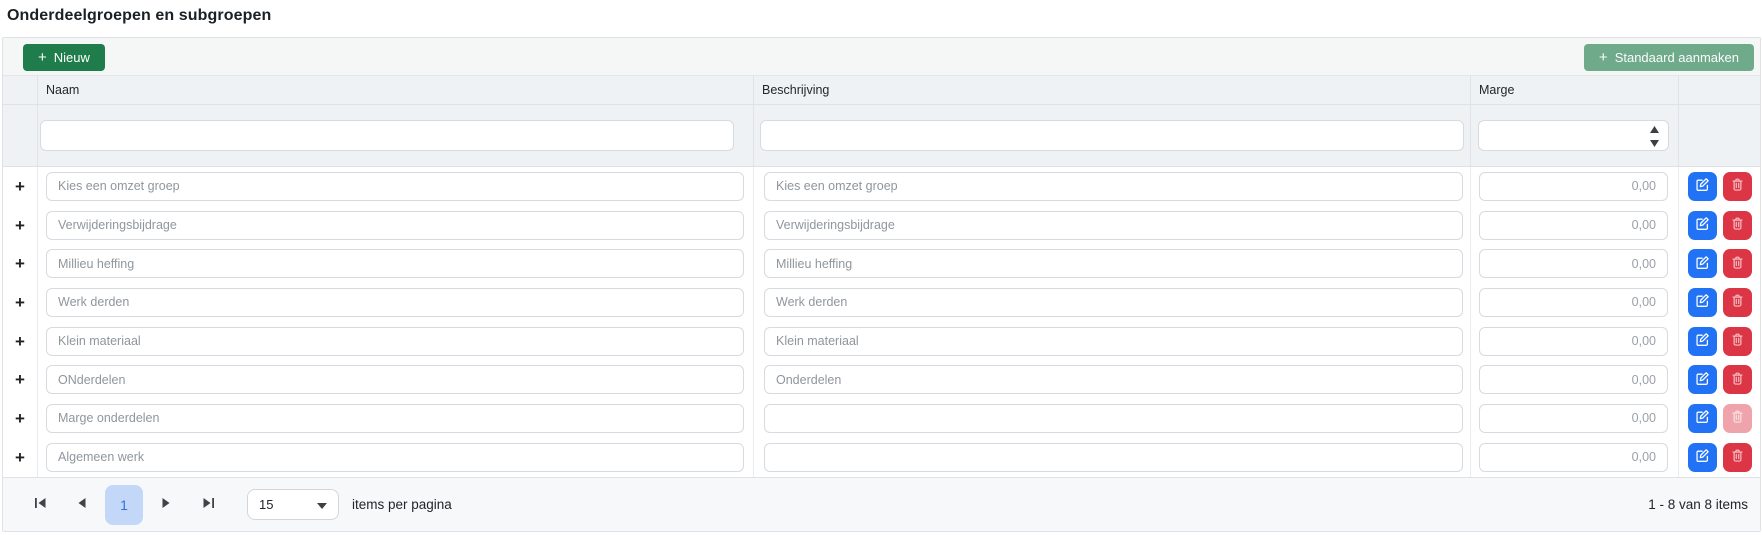 The image size is (1763, 535). I want to click on create-standard-button: + Standaard aanmaken, so click(1668, 57).